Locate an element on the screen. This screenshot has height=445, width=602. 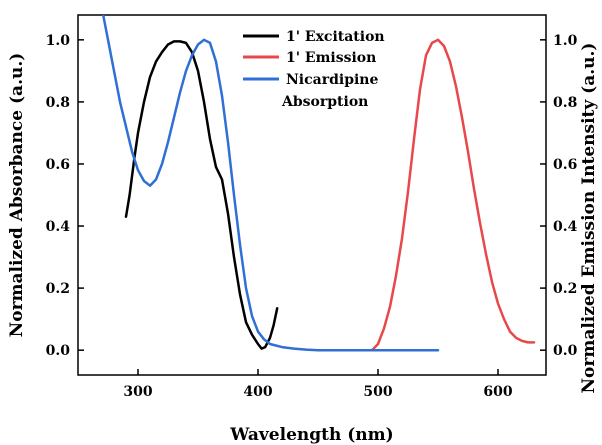
y-tick-label-left: 0.4 is located at coordinates (58, 227).